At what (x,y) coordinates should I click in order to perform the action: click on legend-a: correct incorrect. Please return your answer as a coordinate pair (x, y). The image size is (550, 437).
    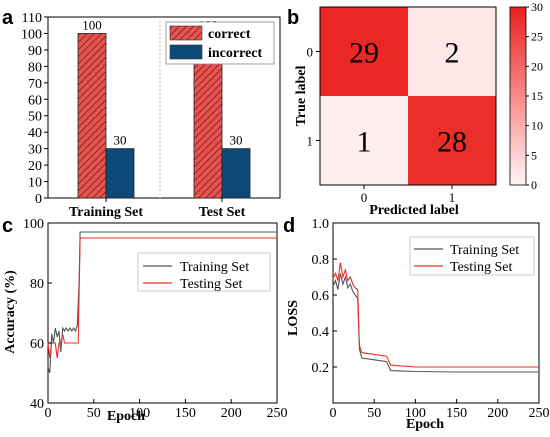
    Looking at the image, I should click on (220, 43).